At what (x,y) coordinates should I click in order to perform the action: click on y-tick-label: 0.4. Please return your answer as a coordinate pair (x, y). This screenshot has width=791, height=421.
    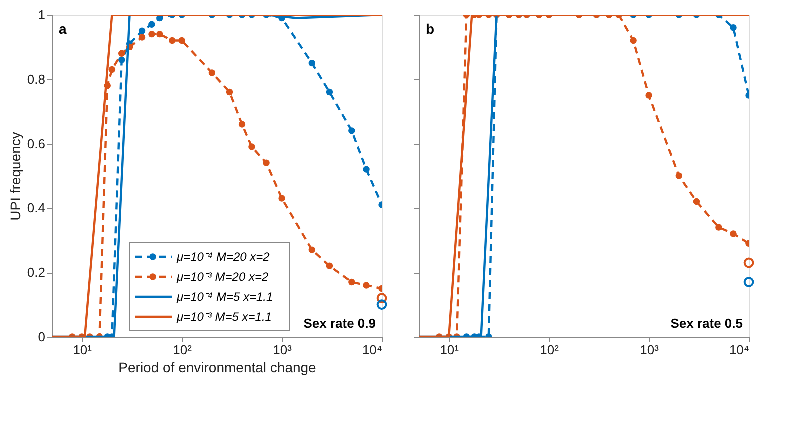
    Looking at the image, I should click on (36, 208).